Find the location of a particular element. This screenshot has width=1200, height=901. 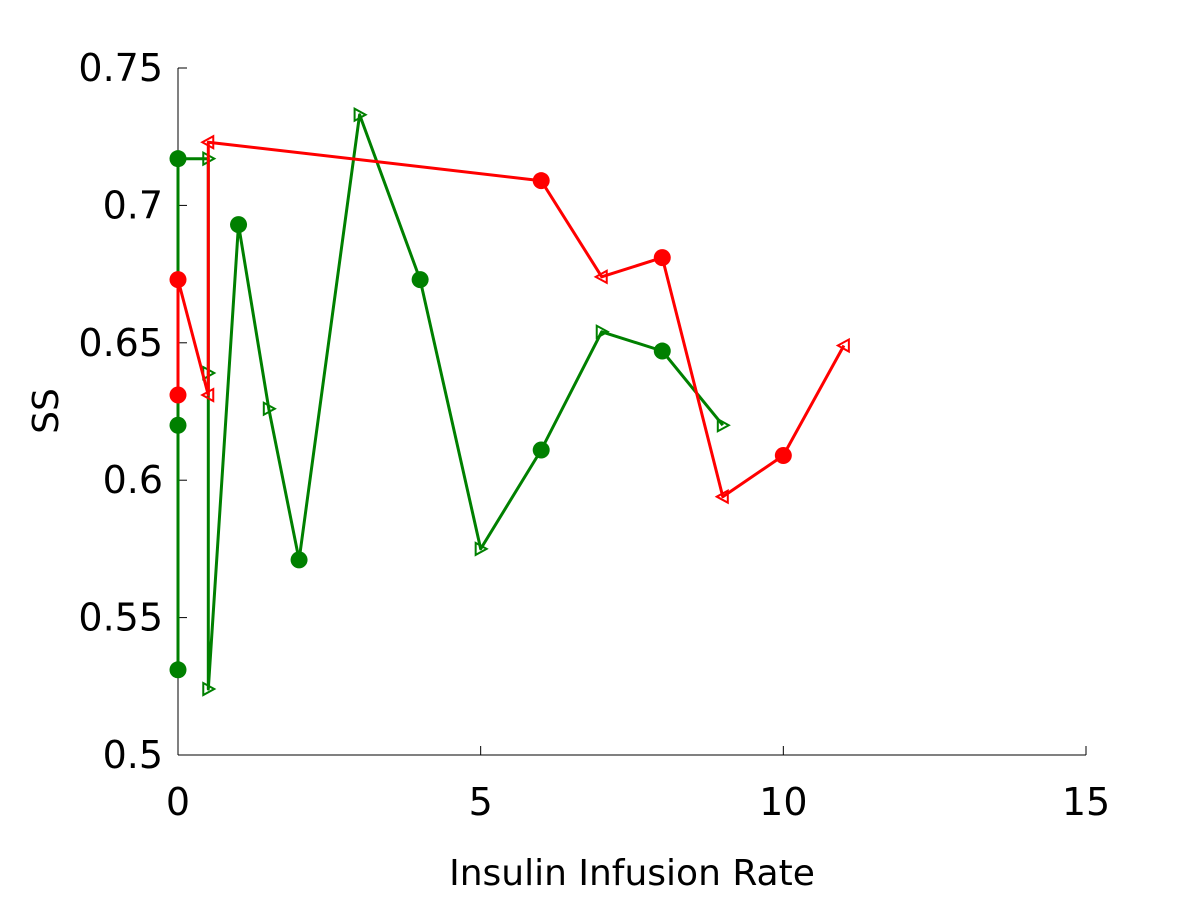

y-tick-label: 0.55 is located at coordinates (120, 618).